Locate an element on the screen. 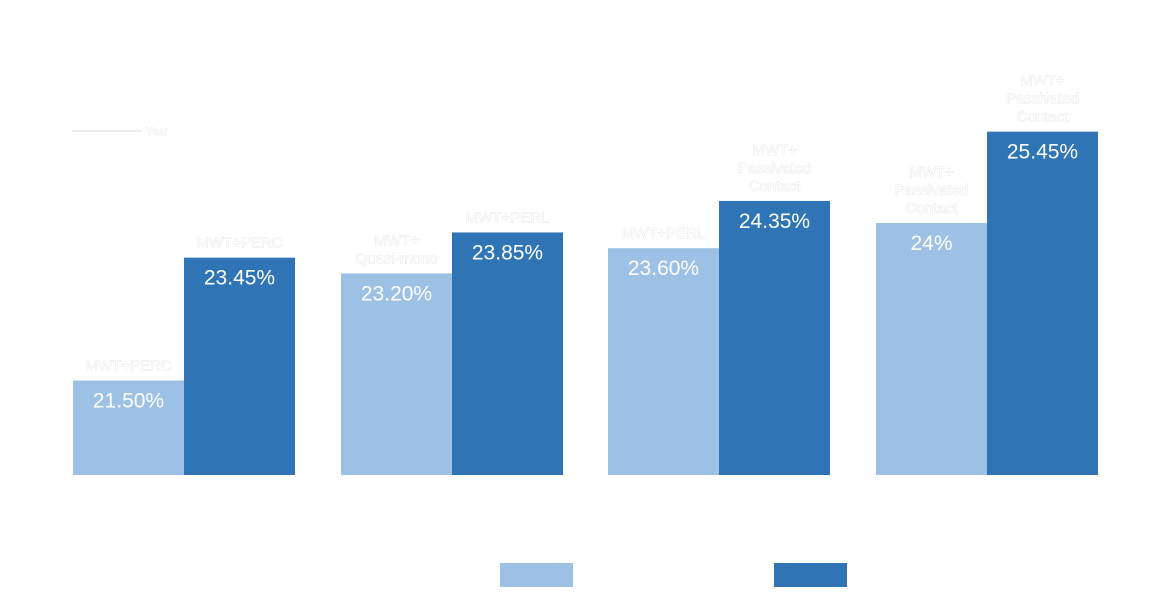 Image resolution: width=1170 pixels, height=603 pixels. data-label: 25.45% is located at coordinates (1042, 152).